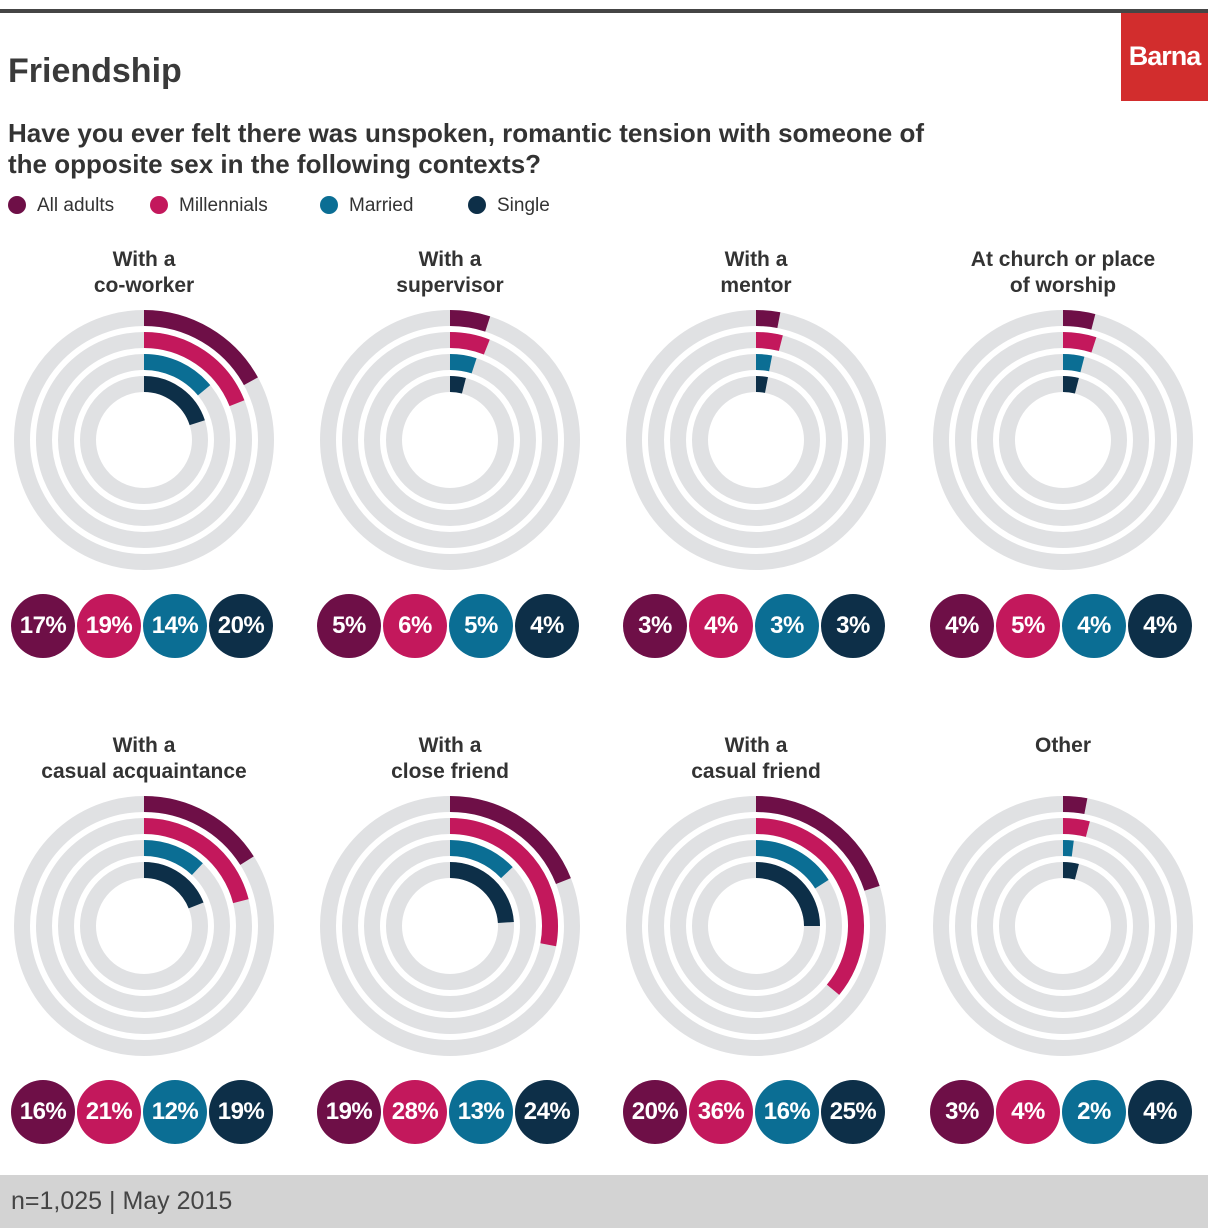  Describe the element at coordinates (604, 1201) in the screenshot. I see `footer-bar: n=1,025 | May 2015` at that location.